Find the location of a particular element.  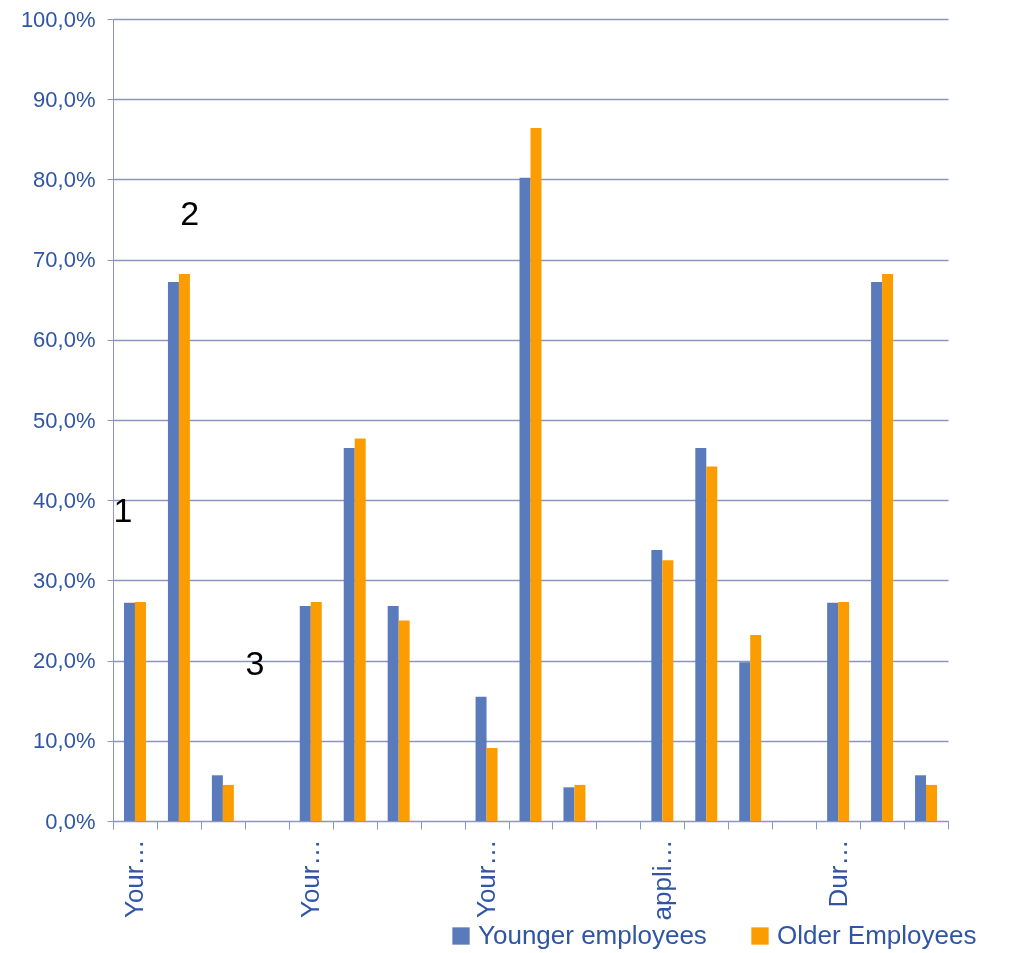

annotation: 3 is located at coordinates (255, 662).